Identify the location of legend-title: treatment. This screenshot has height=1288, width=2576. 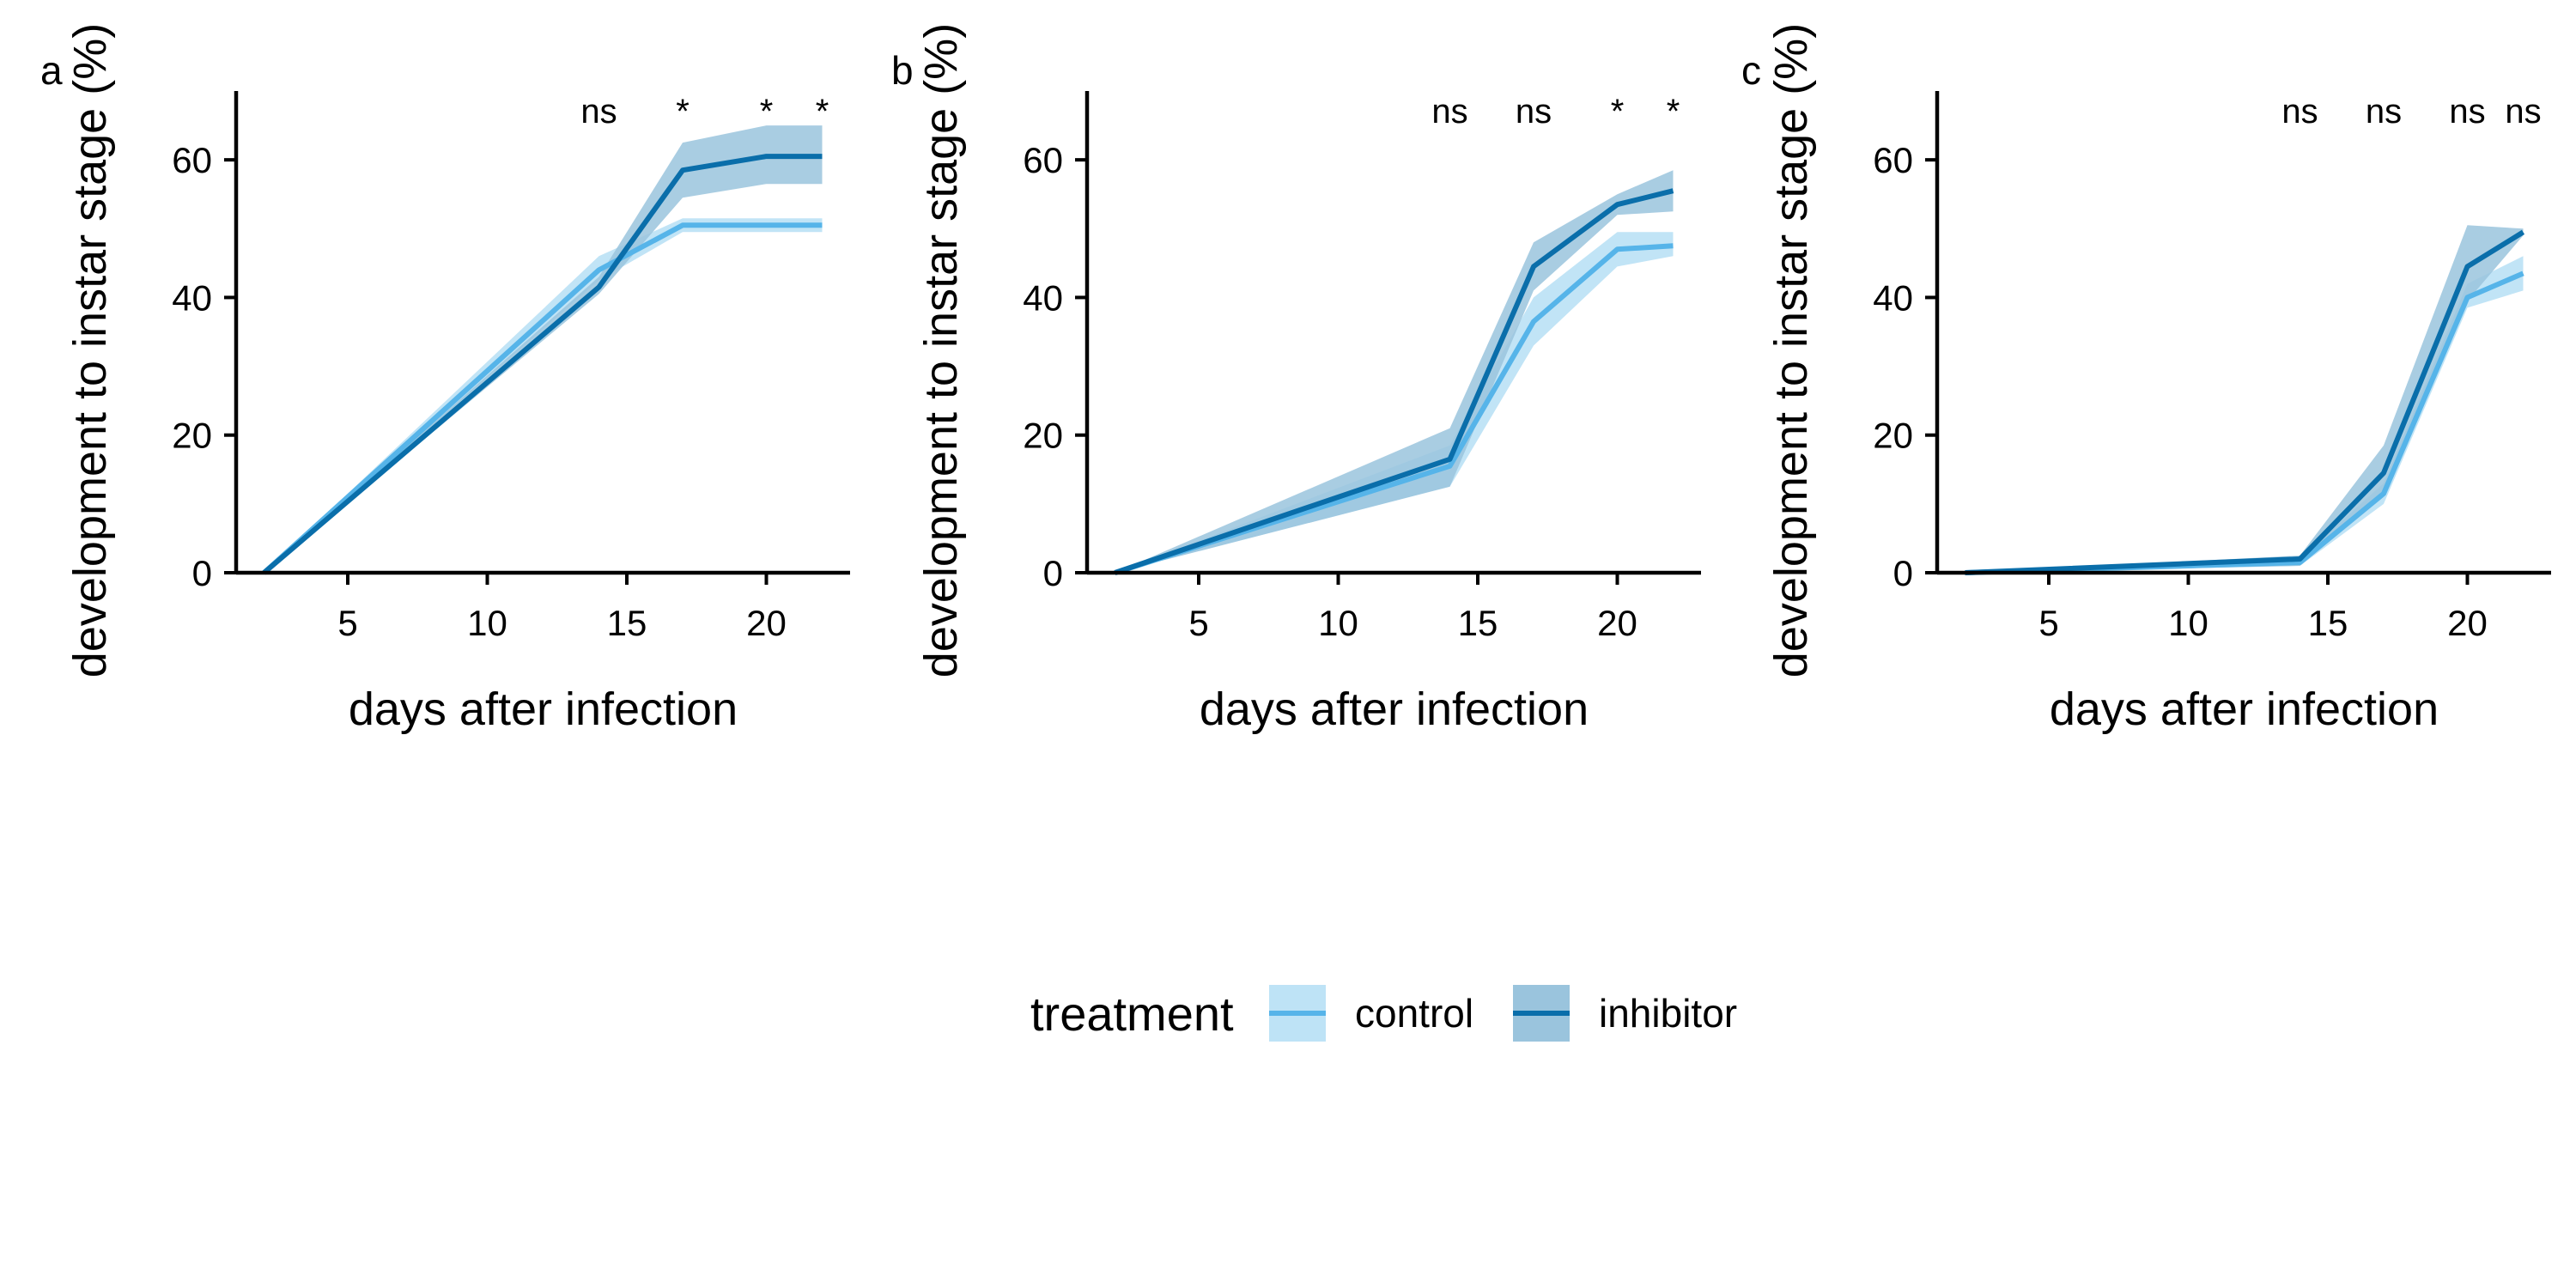
(1132, 1014).